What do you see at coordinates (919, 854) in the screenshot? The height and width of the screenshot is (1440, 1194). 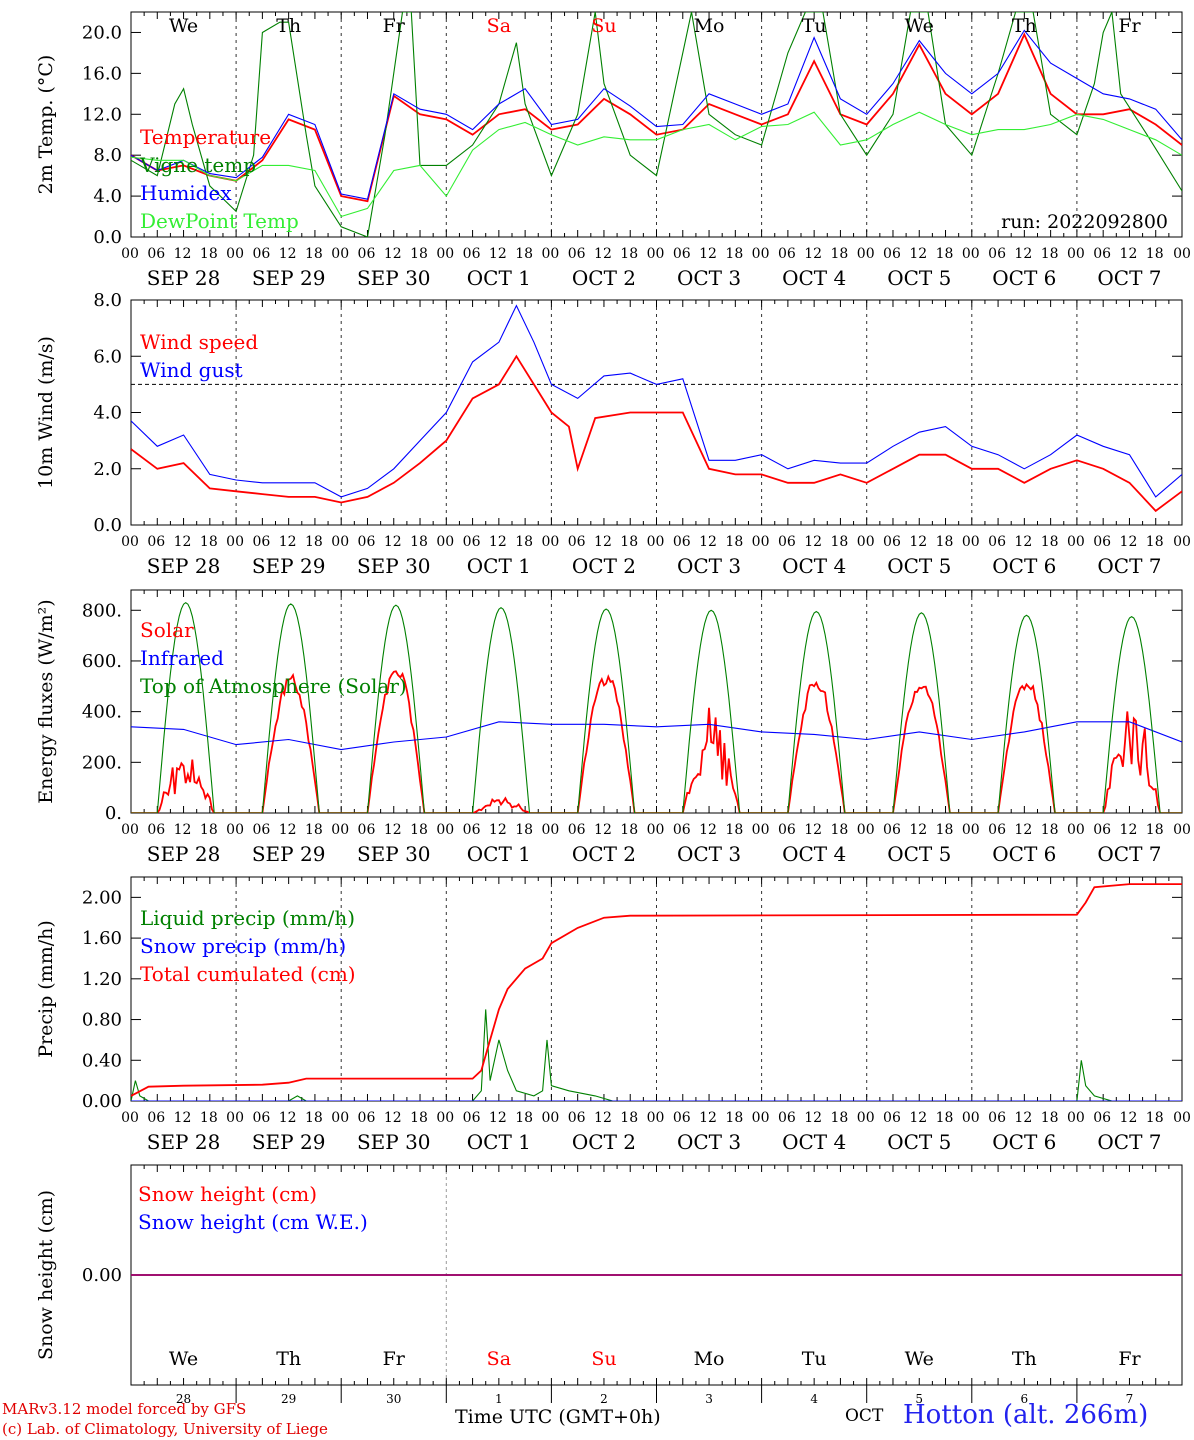 I see `date-label: OCT 5` at bounding box center [919, 854].